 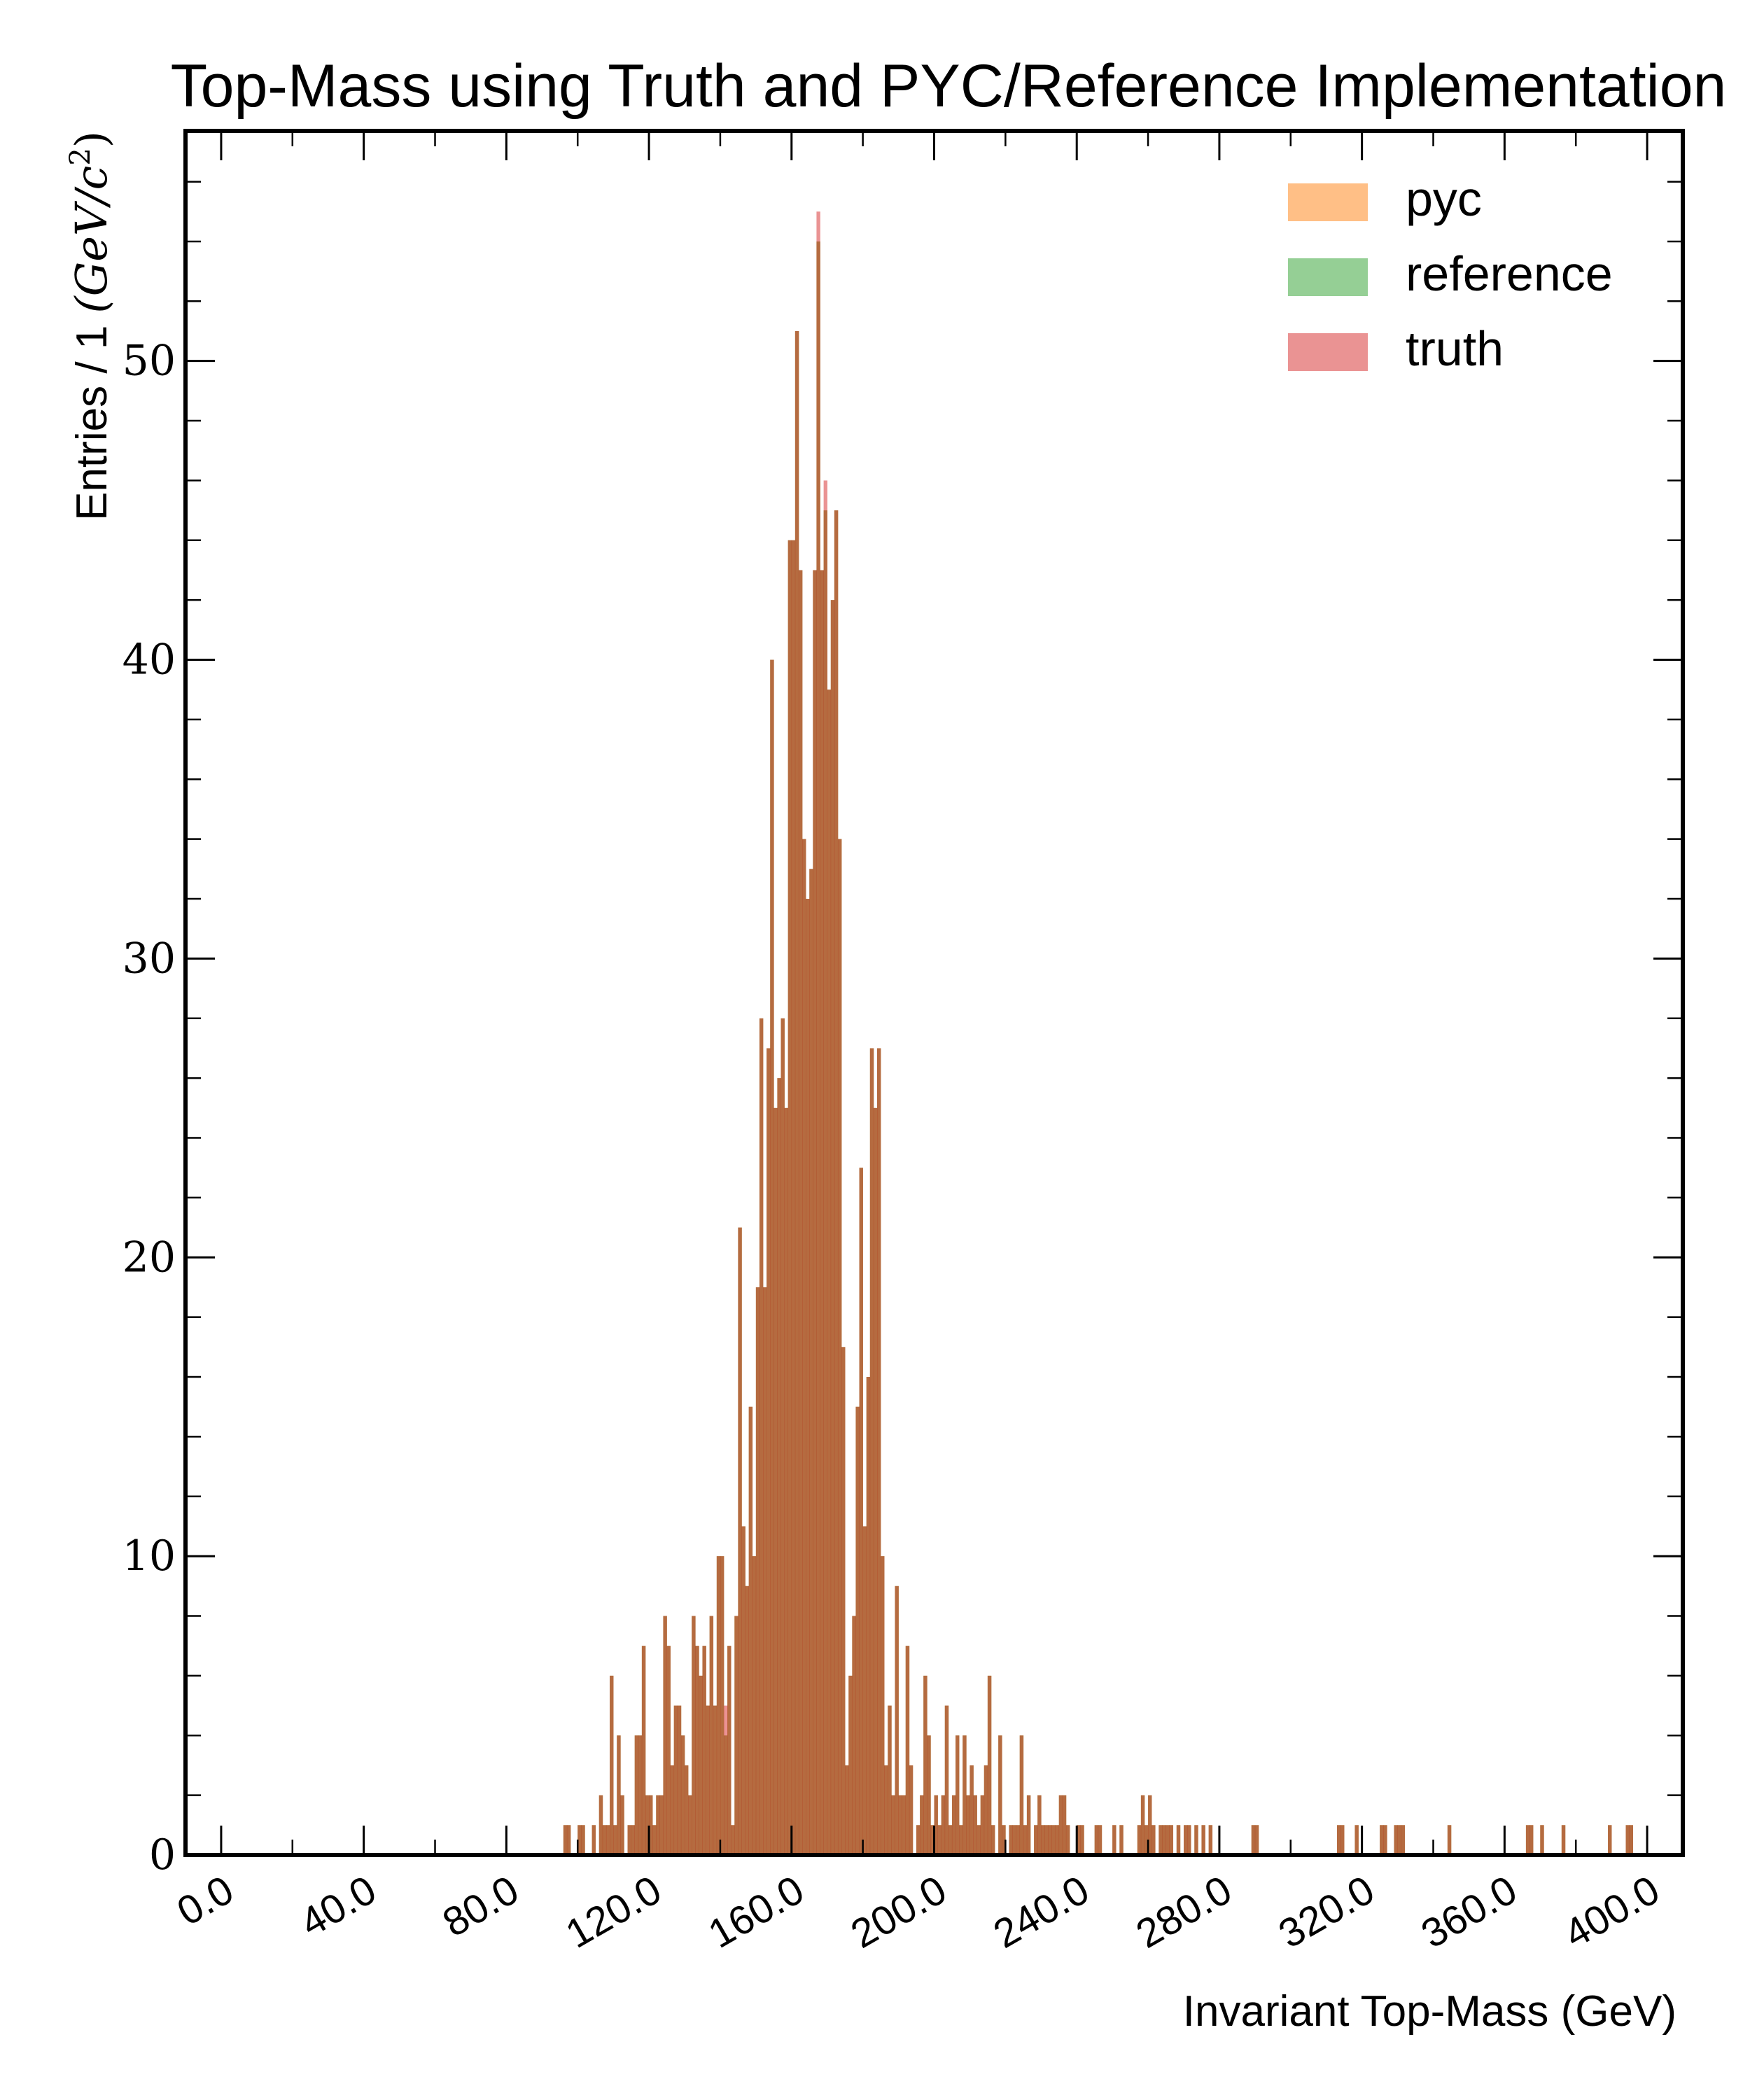 What do you see at coordinates (92, 416) in the screenshot?
I see `y-axis-label-text: Entries / 1` at bounding box center [92, 416].